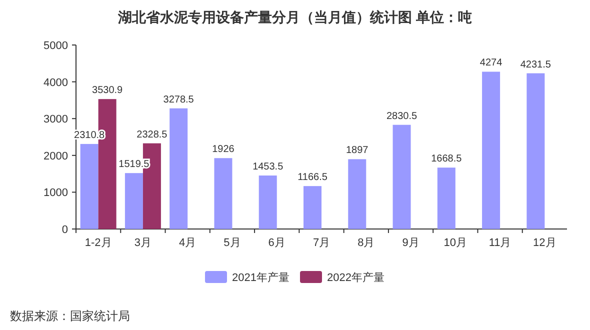 The width and height of the screenshot is (590, 330). What do you see at coordinates (411, 243) in the screenshot?
I see `x-tick-label: 9月` at bounding box center [411, 243].